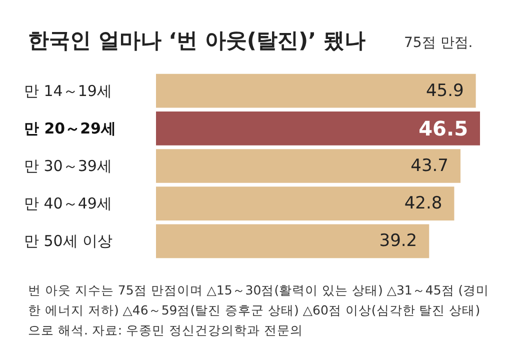  What do you see at coordinates (423, 204) in the screenshot?
I see `data-label: 42.8` at bounding box center [423, 204].